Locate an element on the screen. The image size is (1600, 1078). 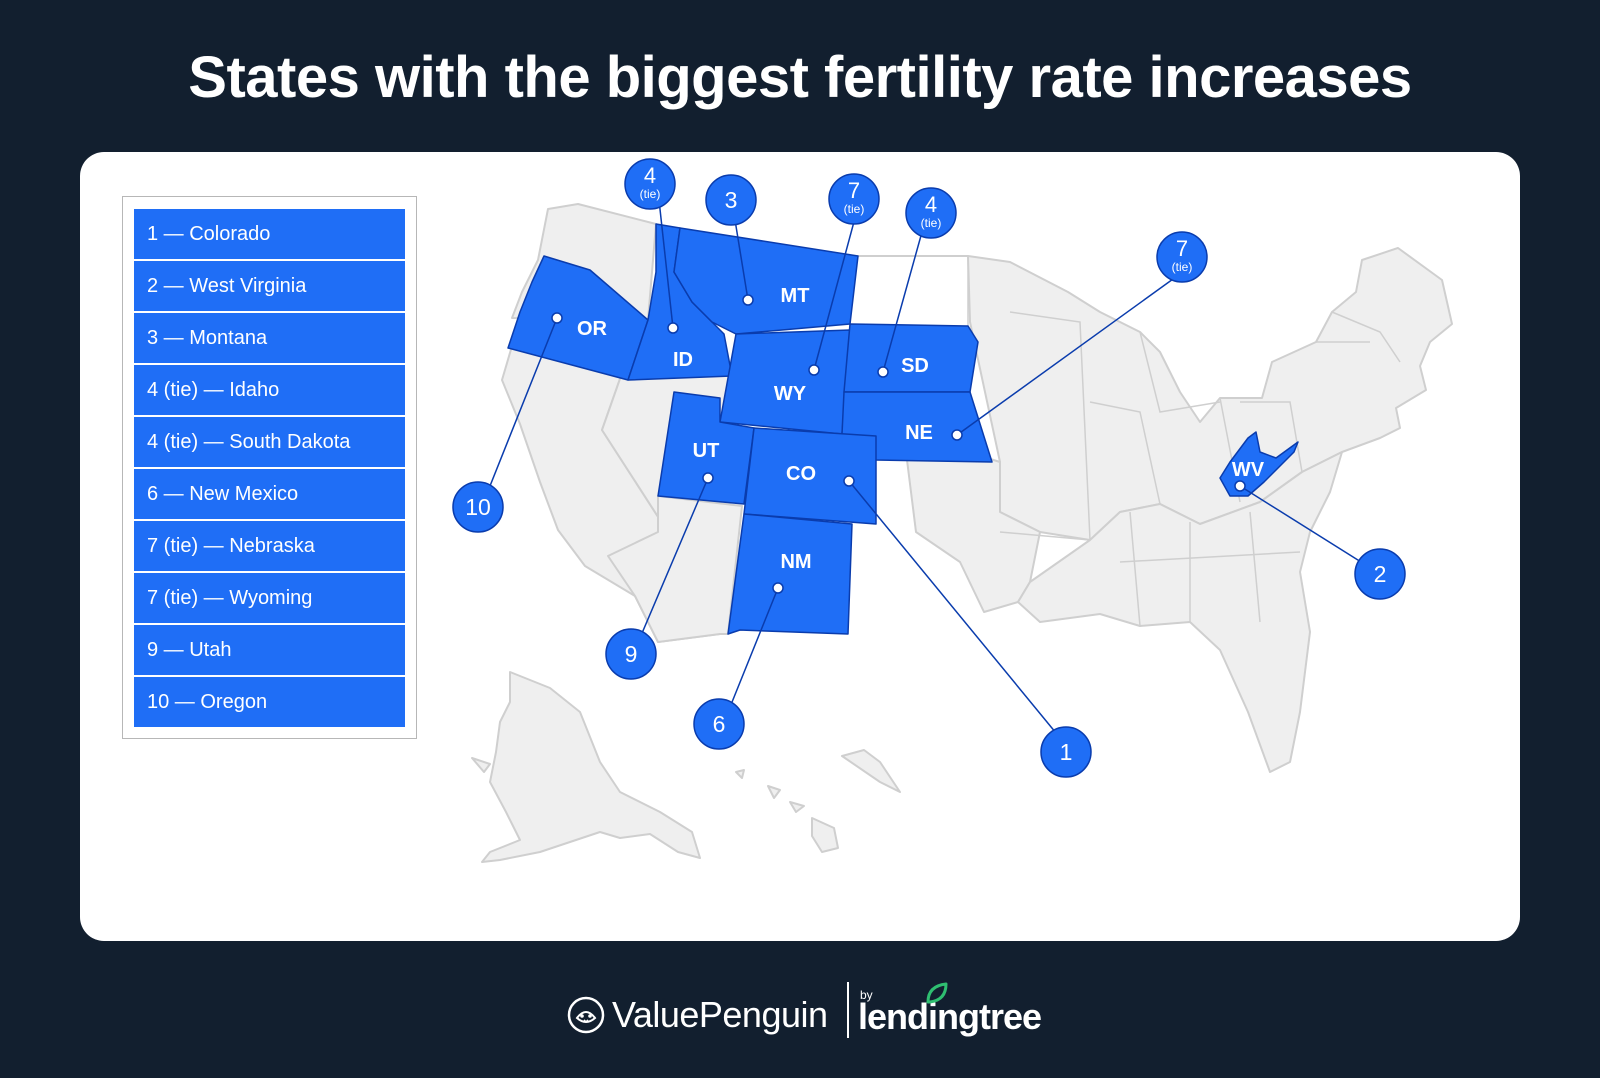
state-label-ne: NE is located at coordinates (919, 433).